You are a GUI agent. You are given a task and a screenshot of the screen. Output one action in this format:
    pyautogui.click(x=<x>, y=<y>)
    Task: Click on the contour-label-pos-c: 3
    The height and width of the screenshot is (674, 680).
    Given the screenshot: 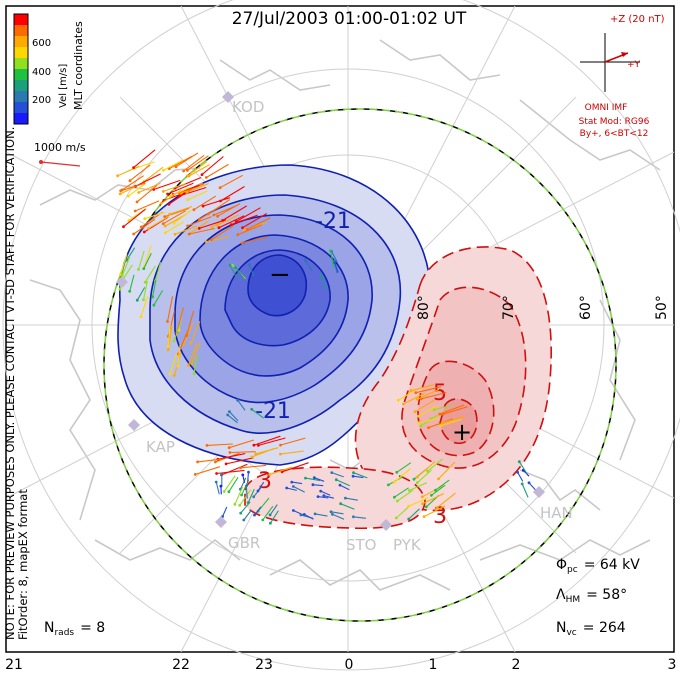 What is the action you would take?
    pyautogui.click(x=265, y=481)
    